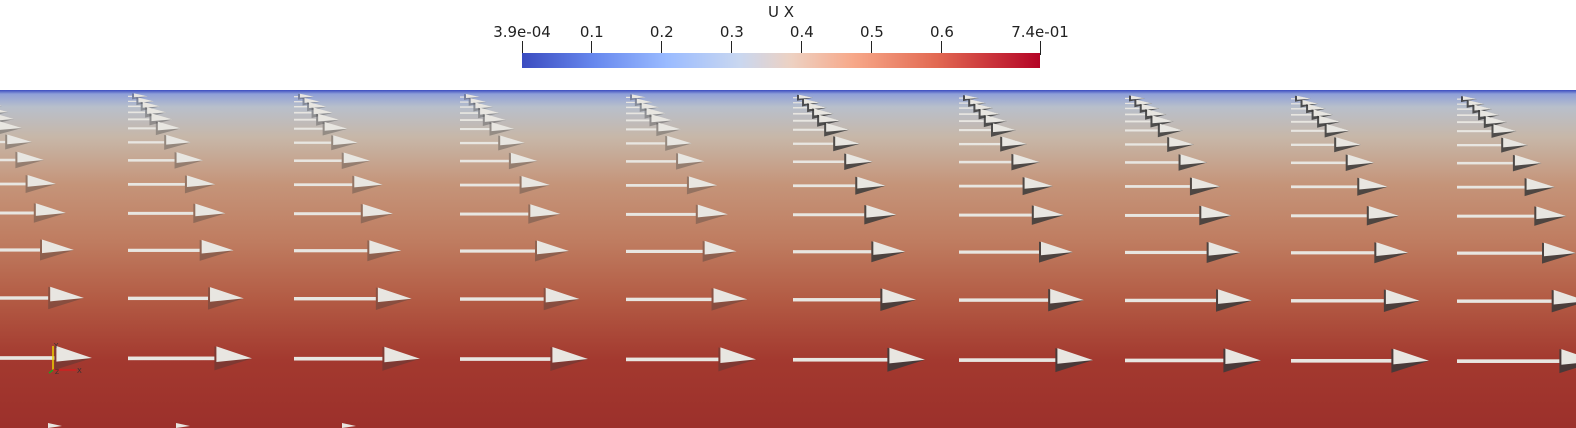  Describe the element at coordinates (731, 32) in the screenshot. I see `legend-tick-label: 0.3` at that location.